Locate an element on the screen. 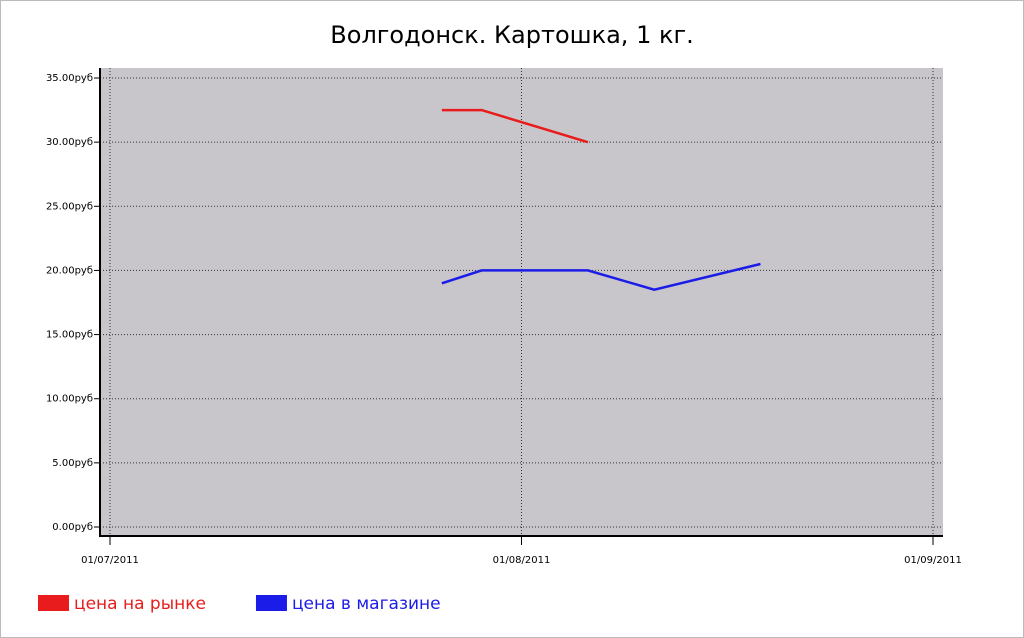 The image size is (1024, 638). y-tick-label: 0.00руб is located at coordinates (72, 527).